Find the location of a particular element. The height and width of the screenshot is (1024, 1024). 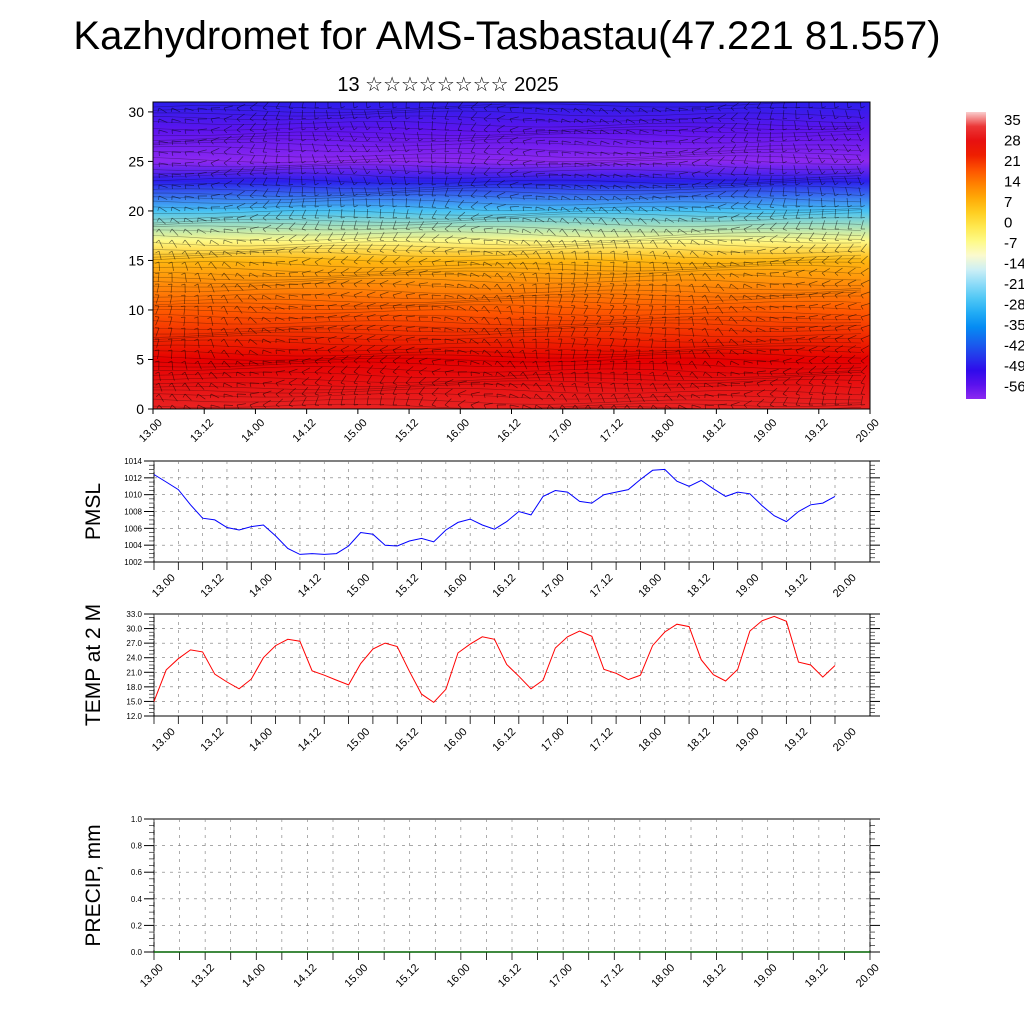

xtick-label: 17.12 is located at coordinates (612, 976).